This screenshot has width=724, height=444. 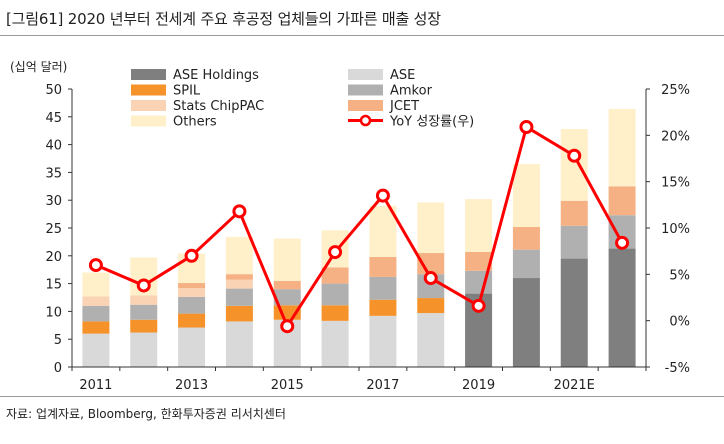 What do you see at coordinates (53, 312) in the screenshot?
I see `y-tick-label: 10` at bounding box center [53, 312].